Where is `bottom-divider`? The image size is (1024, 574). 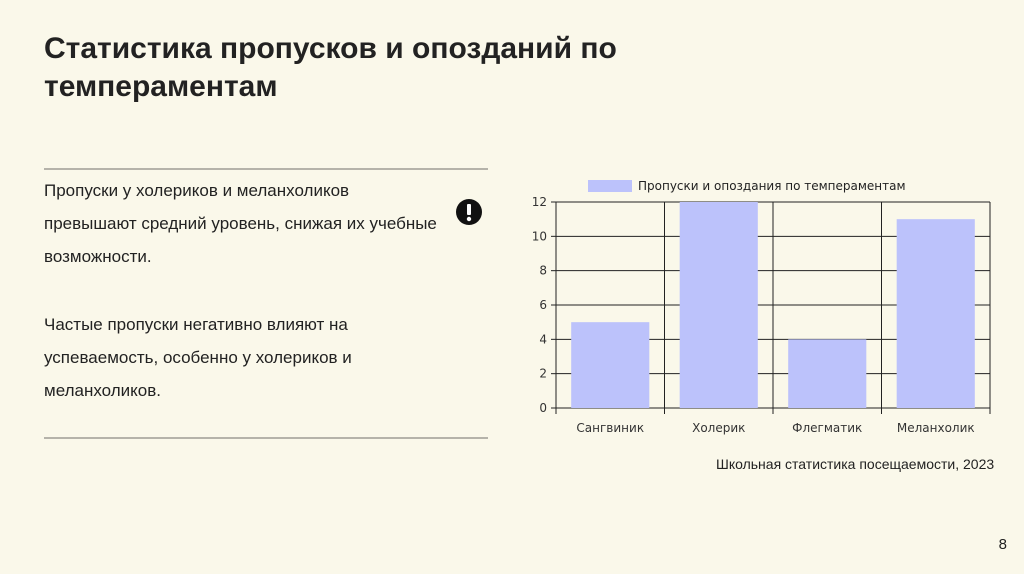 bottom-divider is located at coordinates (266, 438).